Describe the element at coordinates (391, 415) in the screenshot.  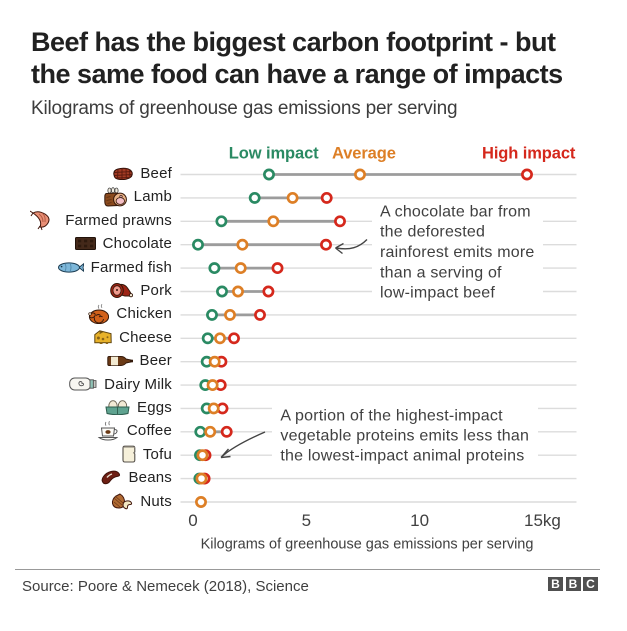
I see `svg-text:A portion of the highest-impac: A portion of the highest-impact` at that location.